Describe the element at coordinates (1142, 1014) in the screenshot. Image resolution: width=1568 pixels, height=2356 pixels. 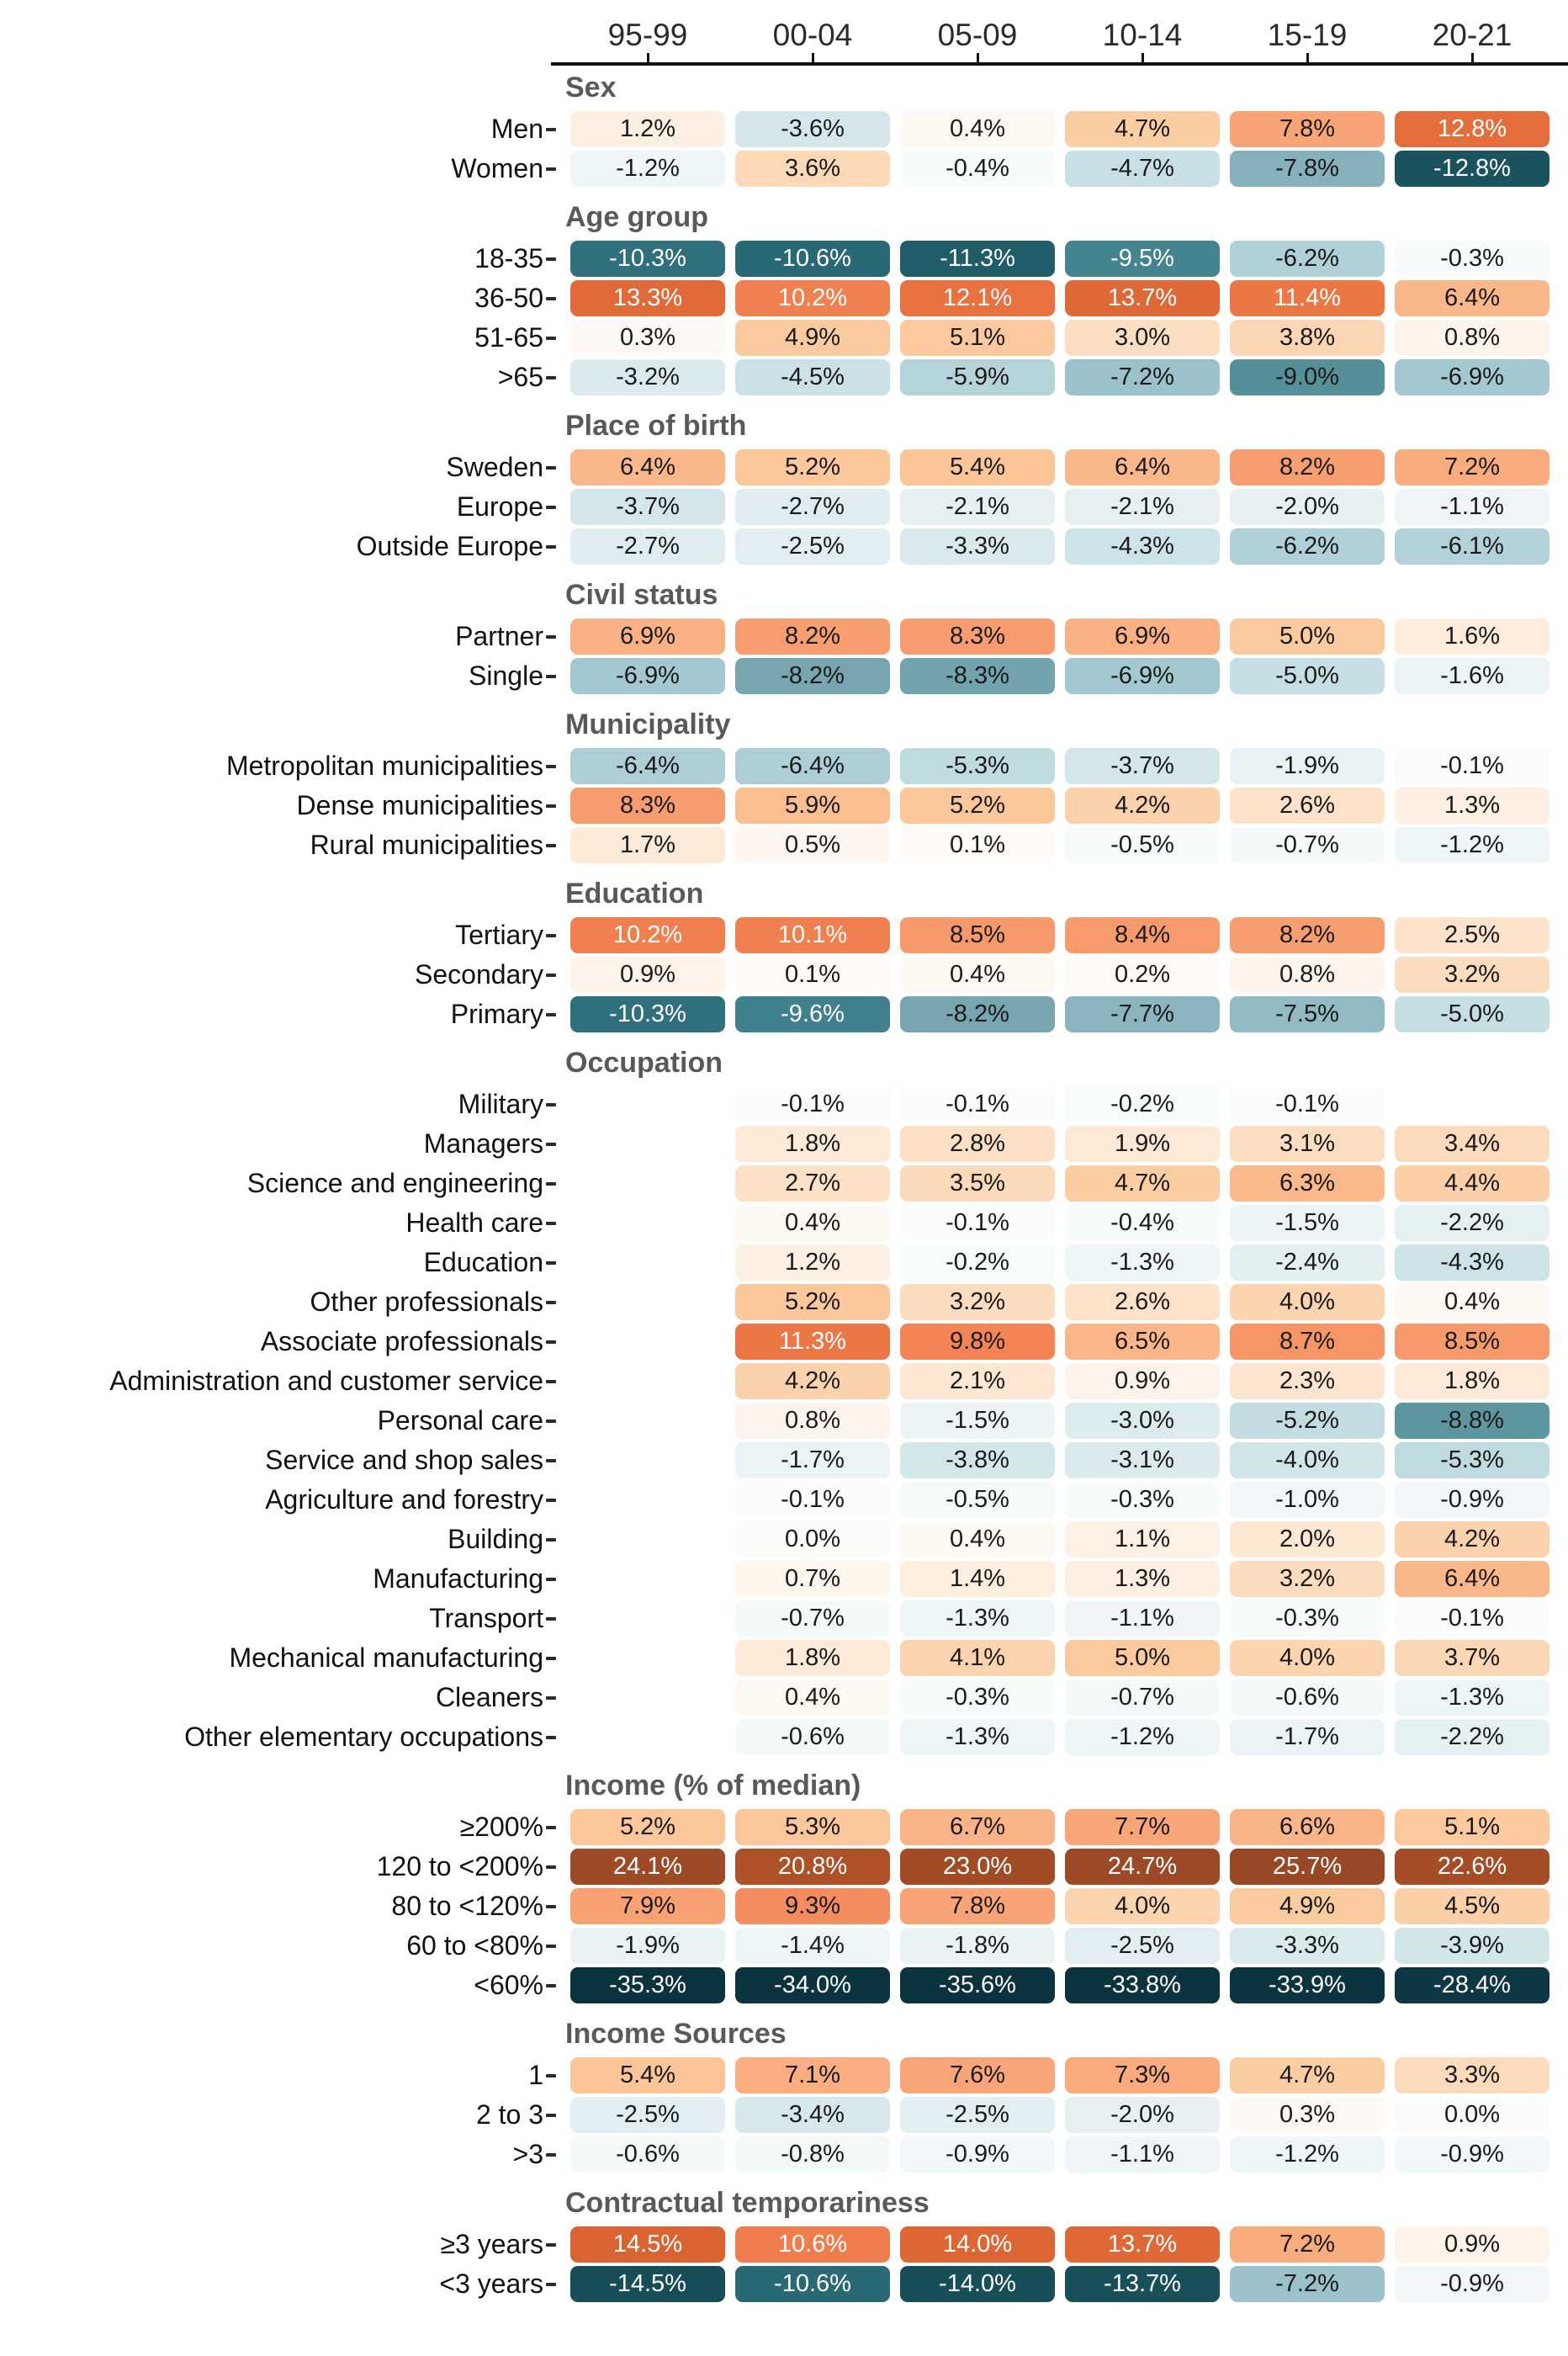
I see `heatmap-cell: -7.7%` at that location.